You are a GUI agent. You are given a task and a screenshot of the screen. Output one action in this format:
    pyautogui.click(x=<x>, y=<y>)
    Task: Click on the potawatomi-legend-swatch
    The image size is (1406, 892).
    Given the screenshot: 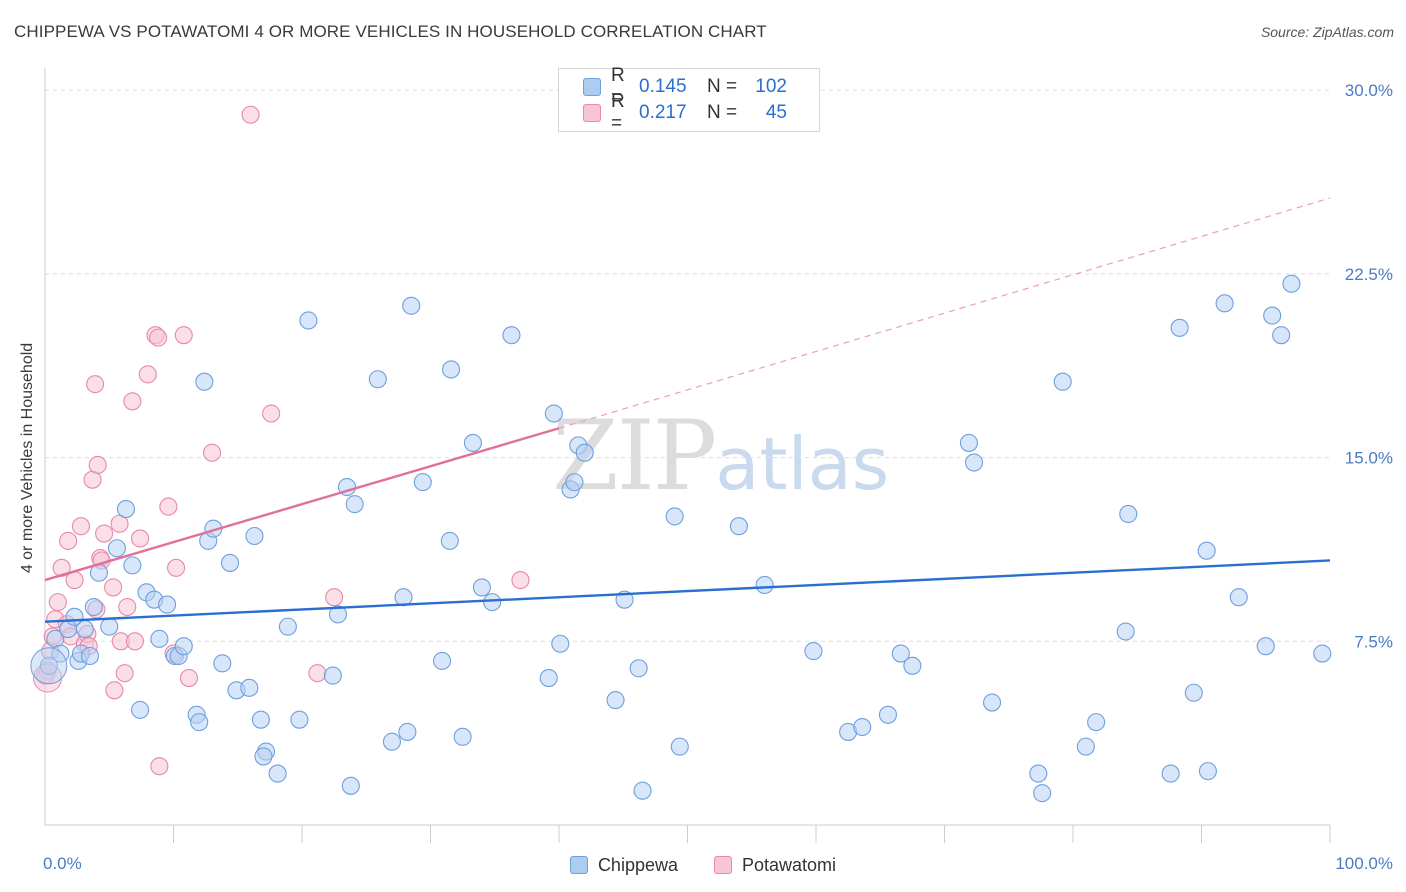 What is the action you would take?
    pyautogui.click(x=723, y=865)
    